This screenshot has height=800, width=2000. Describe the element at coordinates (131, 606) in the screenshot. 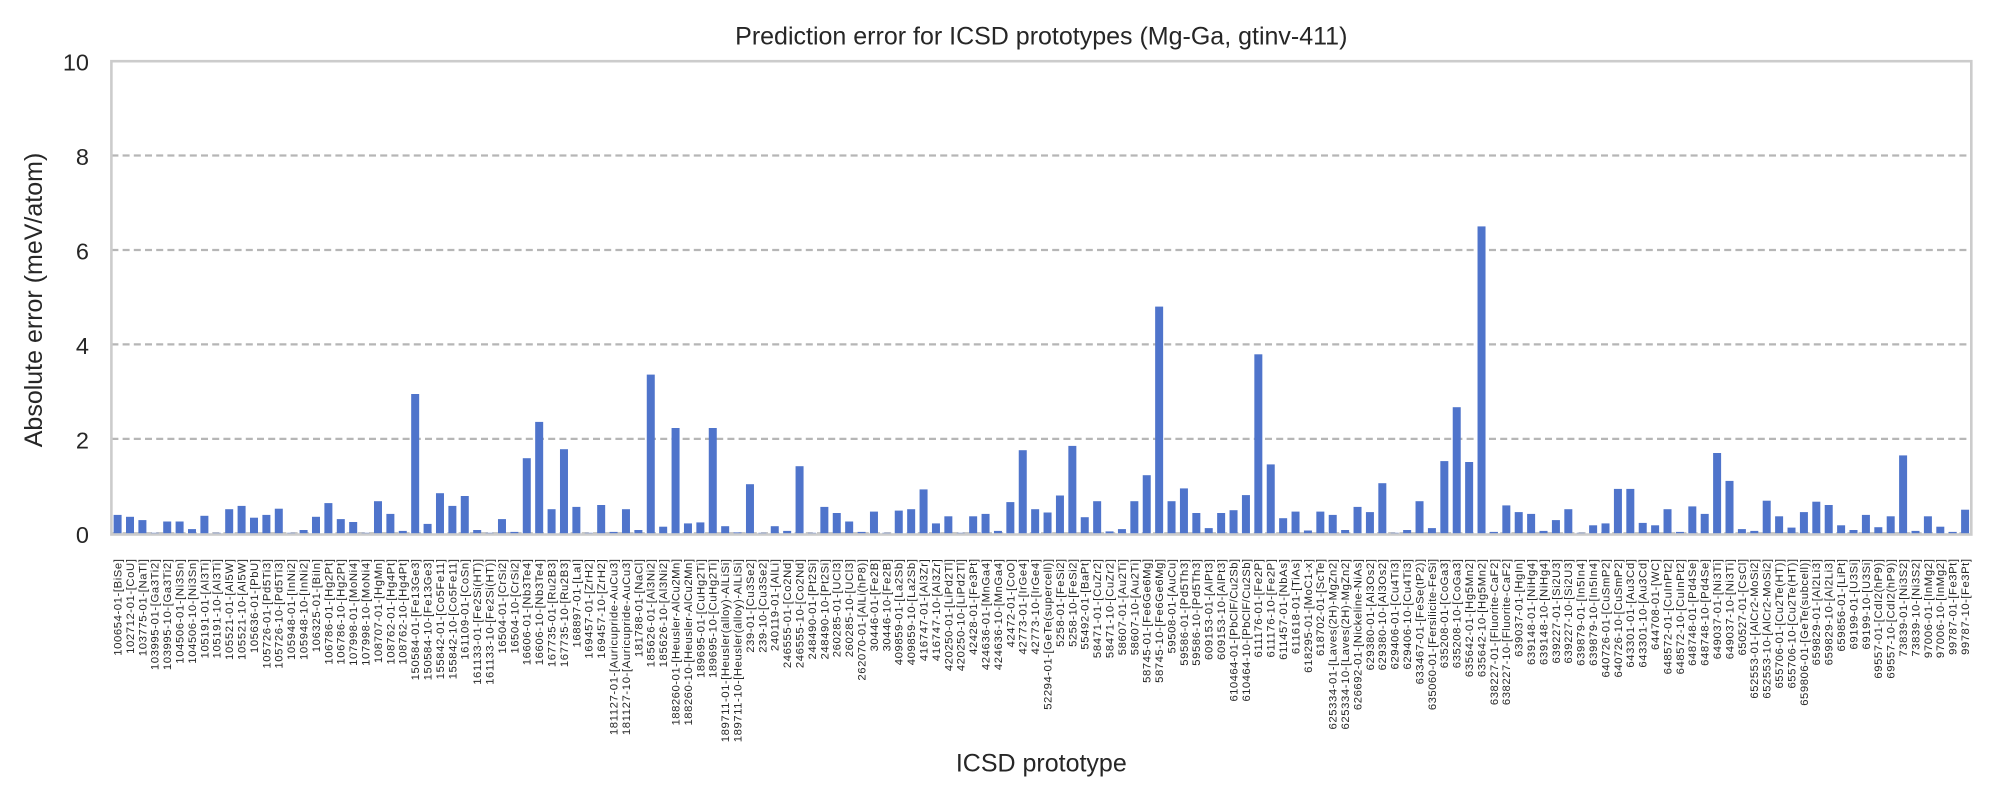

I see `svg-text: 102712-01-[CoU]` at that location.